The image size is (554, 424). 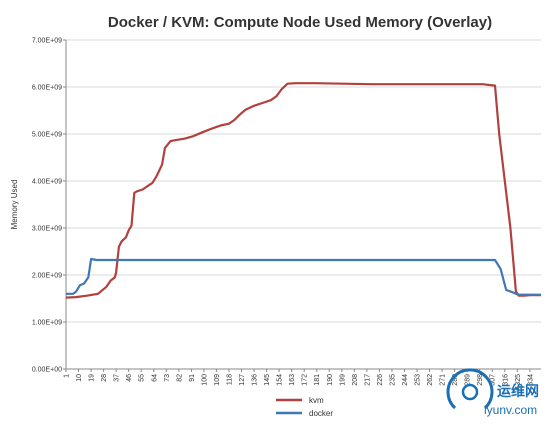 What do you see at coordinates (47, 88) in the screenshot?
I see `y-tick-label: 6.00E+09` at bounding box center [47, 88].